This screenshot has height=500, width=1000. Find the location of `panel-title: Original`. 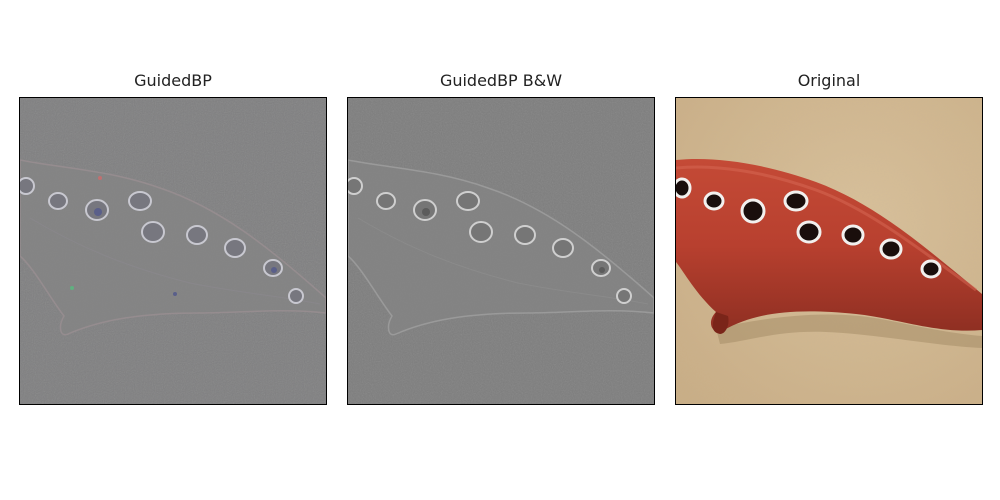

panel-title: Original is located at coordinates (829, 80).